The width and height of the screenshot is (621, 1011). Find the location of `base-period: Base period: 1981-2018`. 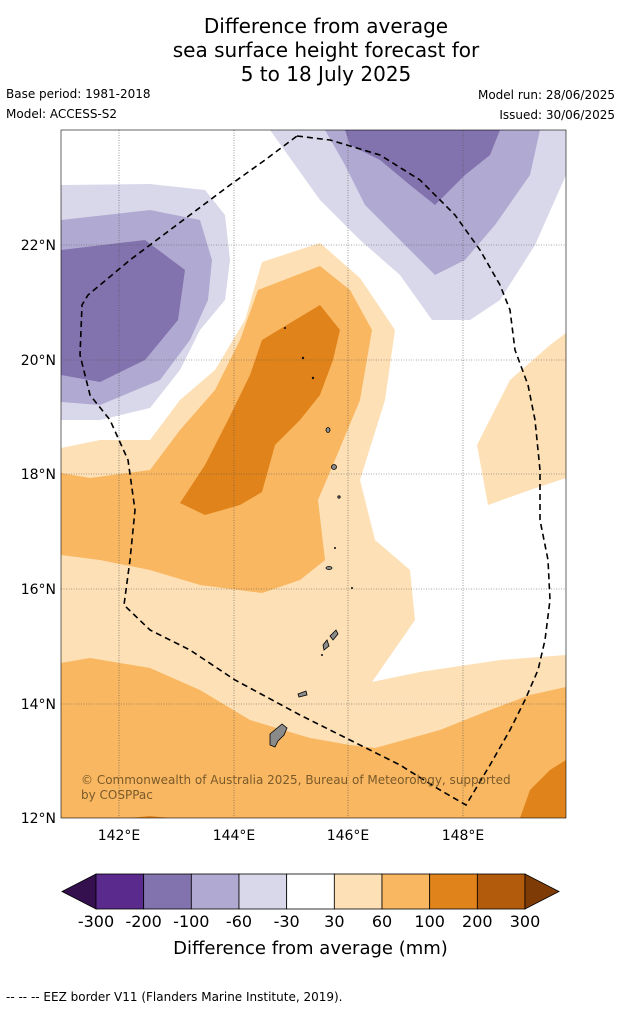

base-period: Base period: 1981-2018 is located at coordinates (78, 94).